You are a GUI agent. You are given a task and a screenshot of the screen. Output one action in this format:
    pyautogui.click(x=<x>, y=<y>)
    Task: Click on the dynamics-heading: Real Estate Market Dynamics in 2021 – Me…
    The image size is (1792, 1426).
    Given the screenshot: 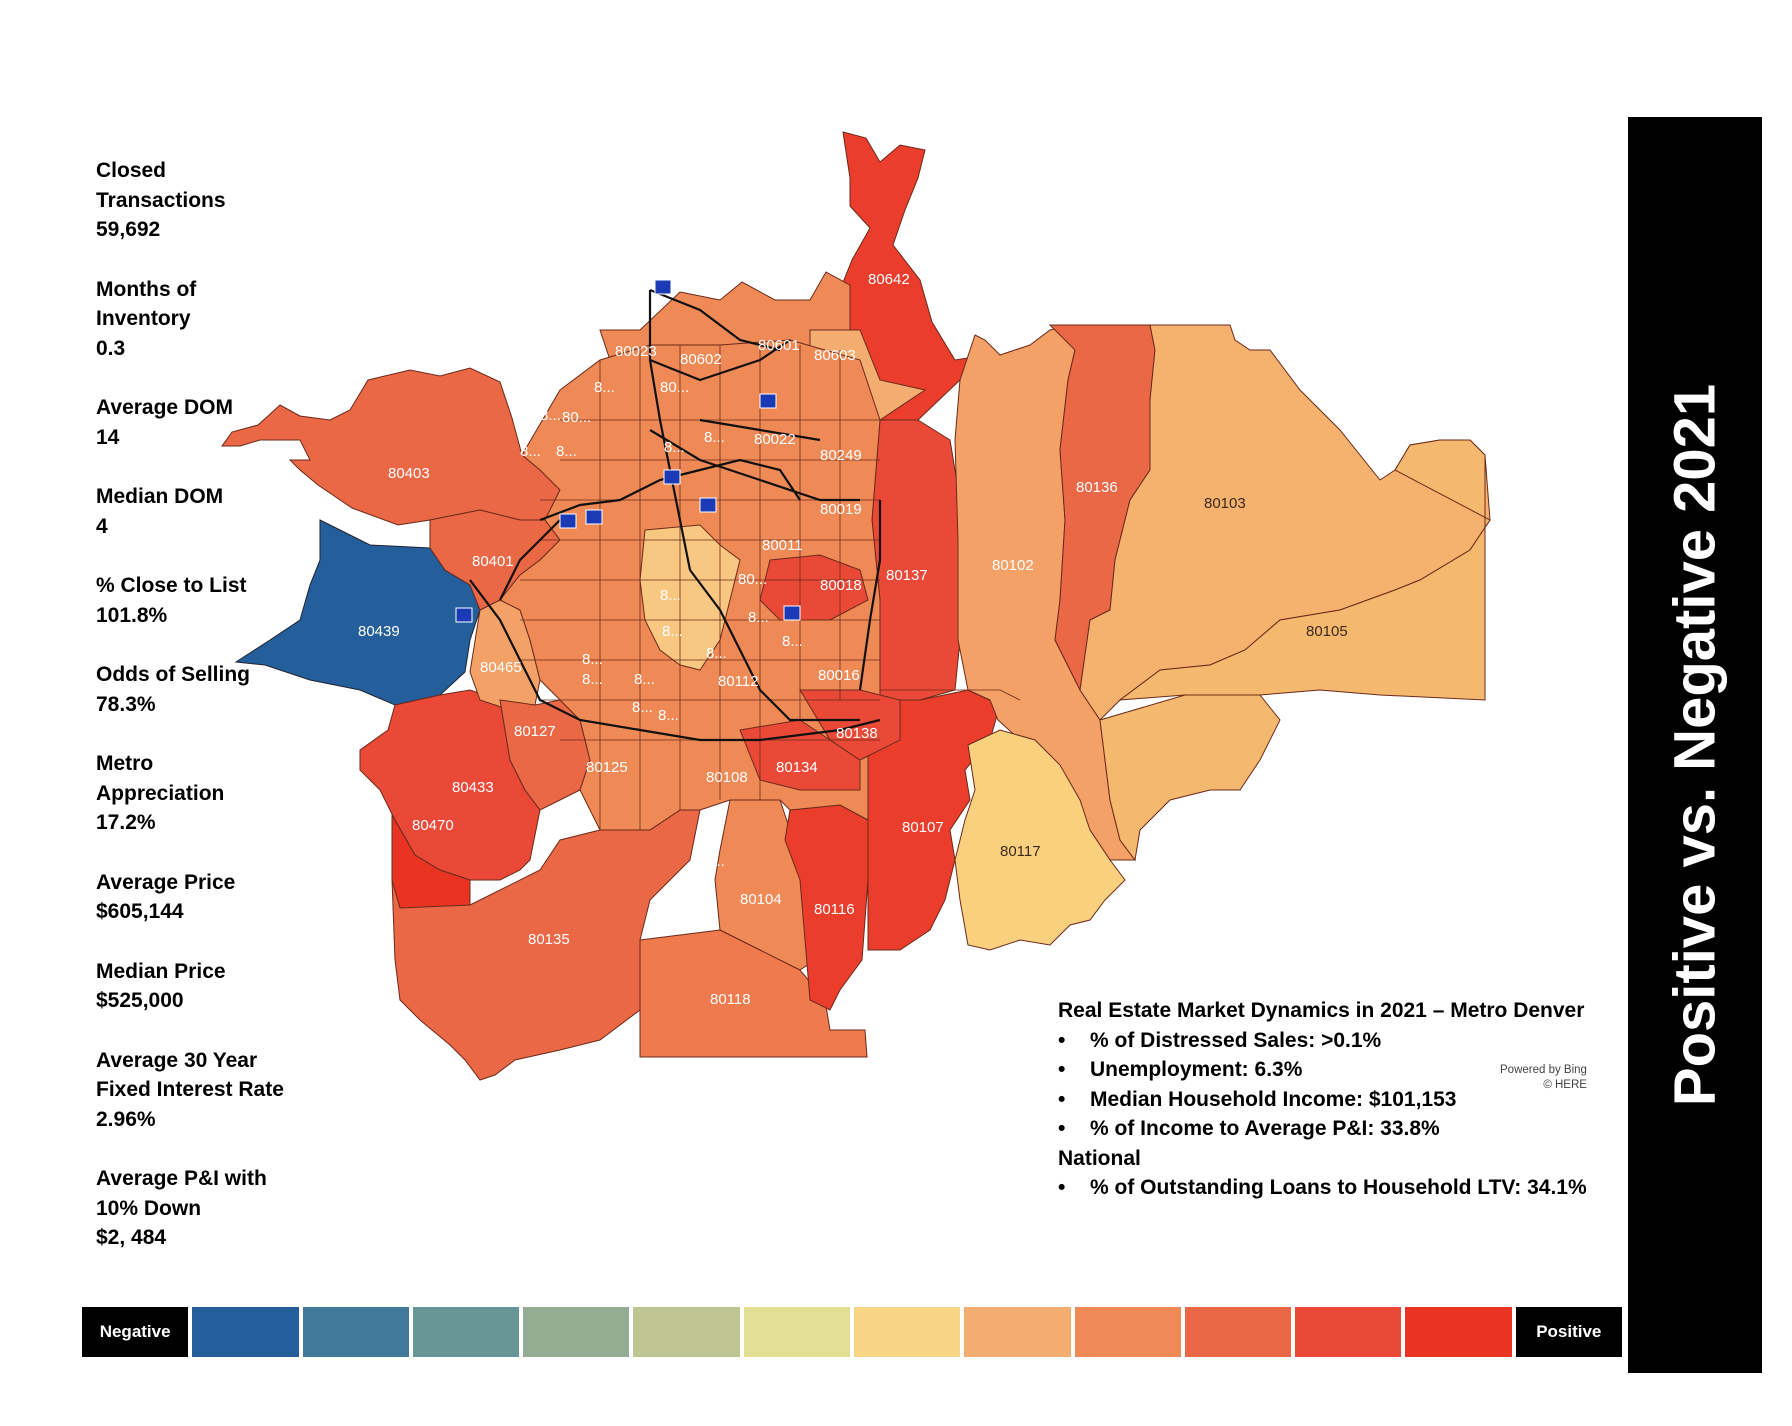 What is the action you would take?
    pyautogui.click(x=1321, y=1010)
    